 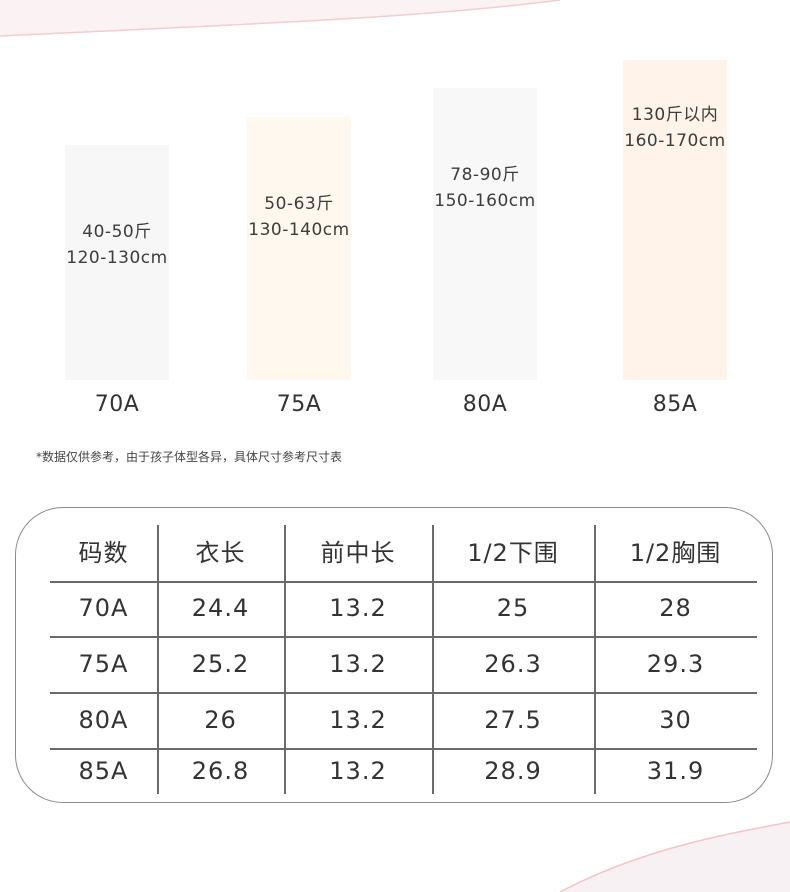 I want to click on table-cell: 30, so click(x=675, y=720).